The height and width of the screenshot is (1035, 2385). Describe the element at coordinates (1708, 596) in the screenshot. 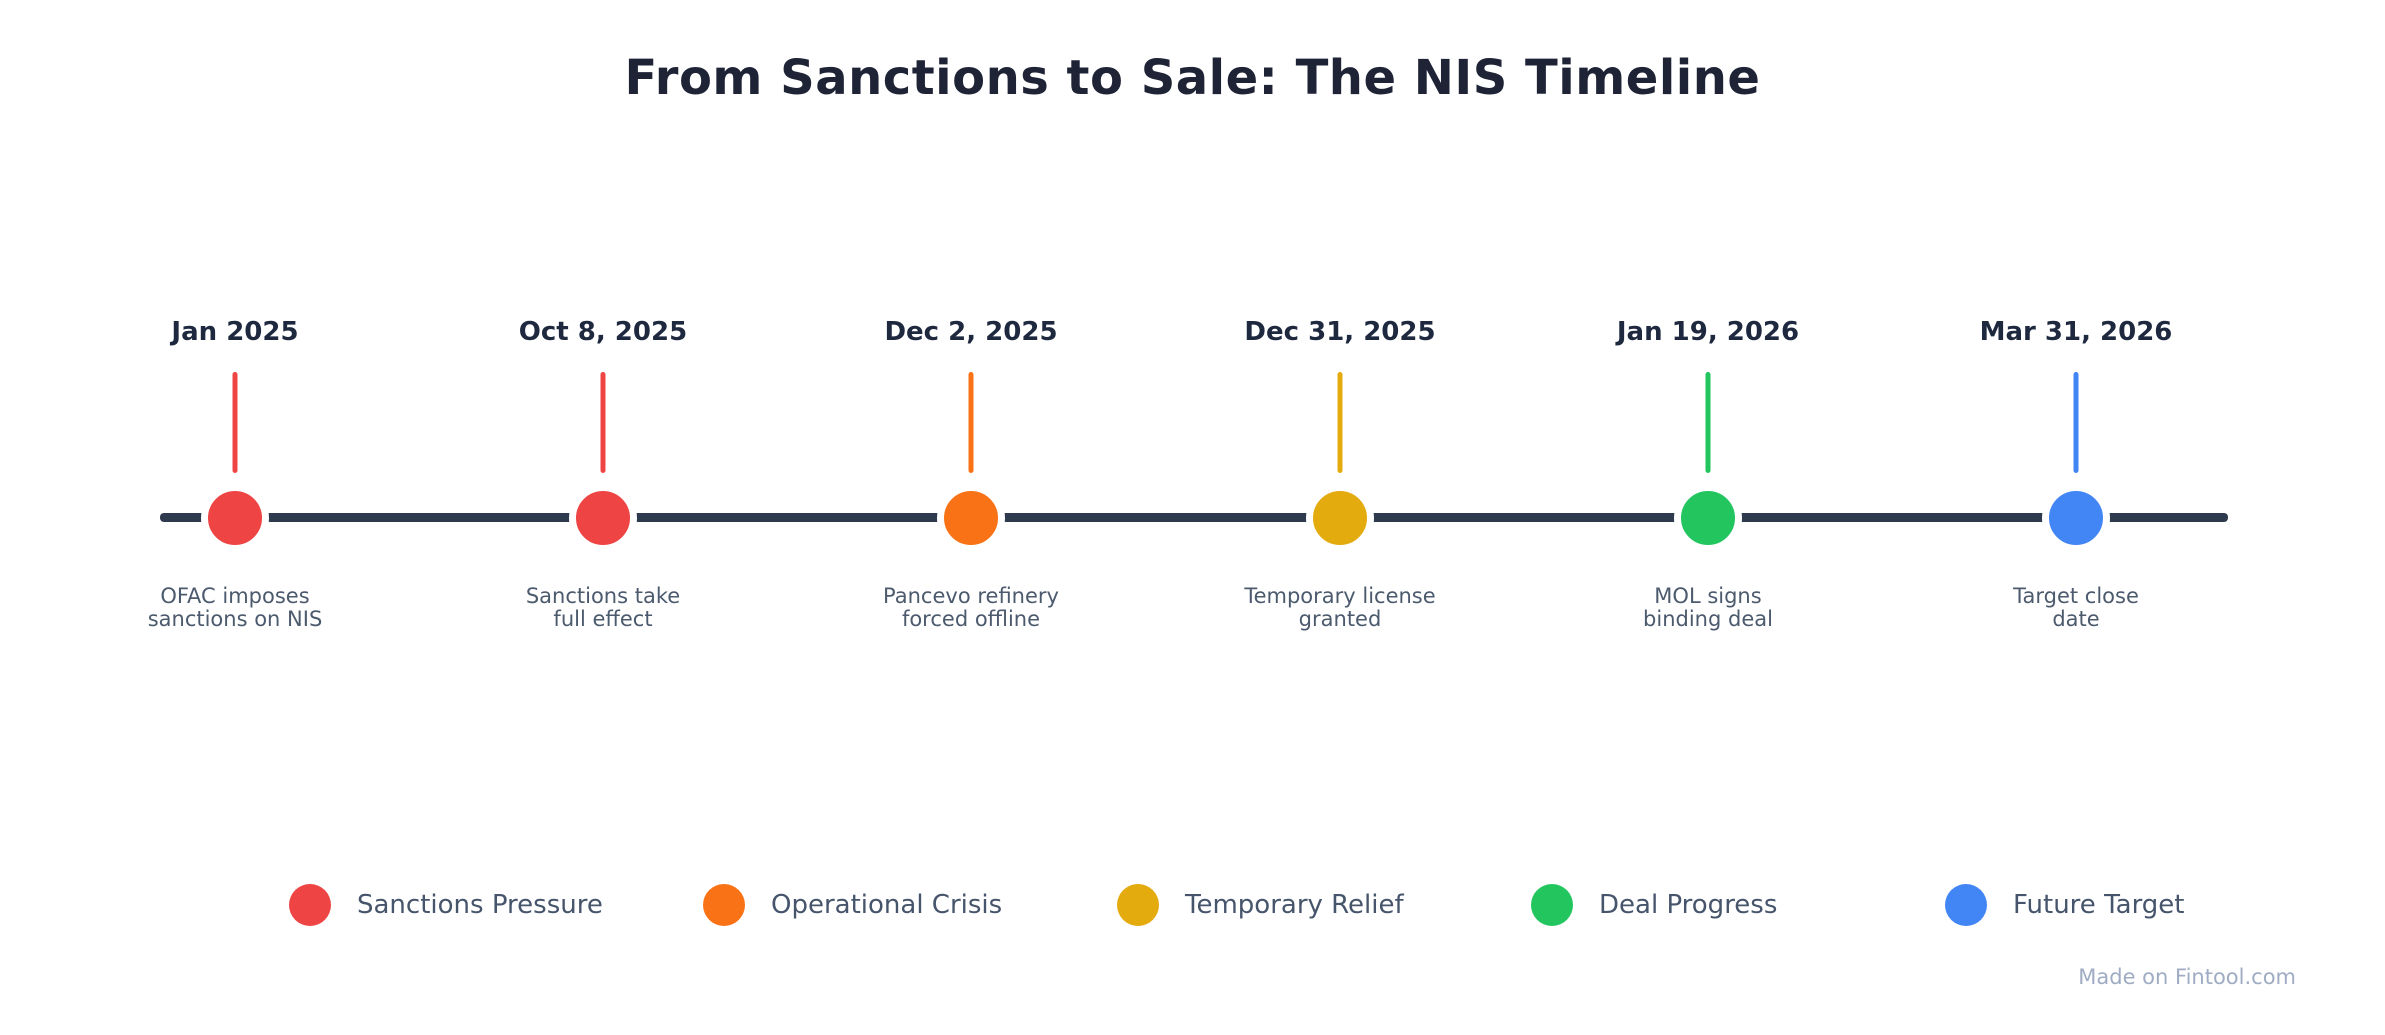

I see `event-label-line1: MOL signs` at that location.